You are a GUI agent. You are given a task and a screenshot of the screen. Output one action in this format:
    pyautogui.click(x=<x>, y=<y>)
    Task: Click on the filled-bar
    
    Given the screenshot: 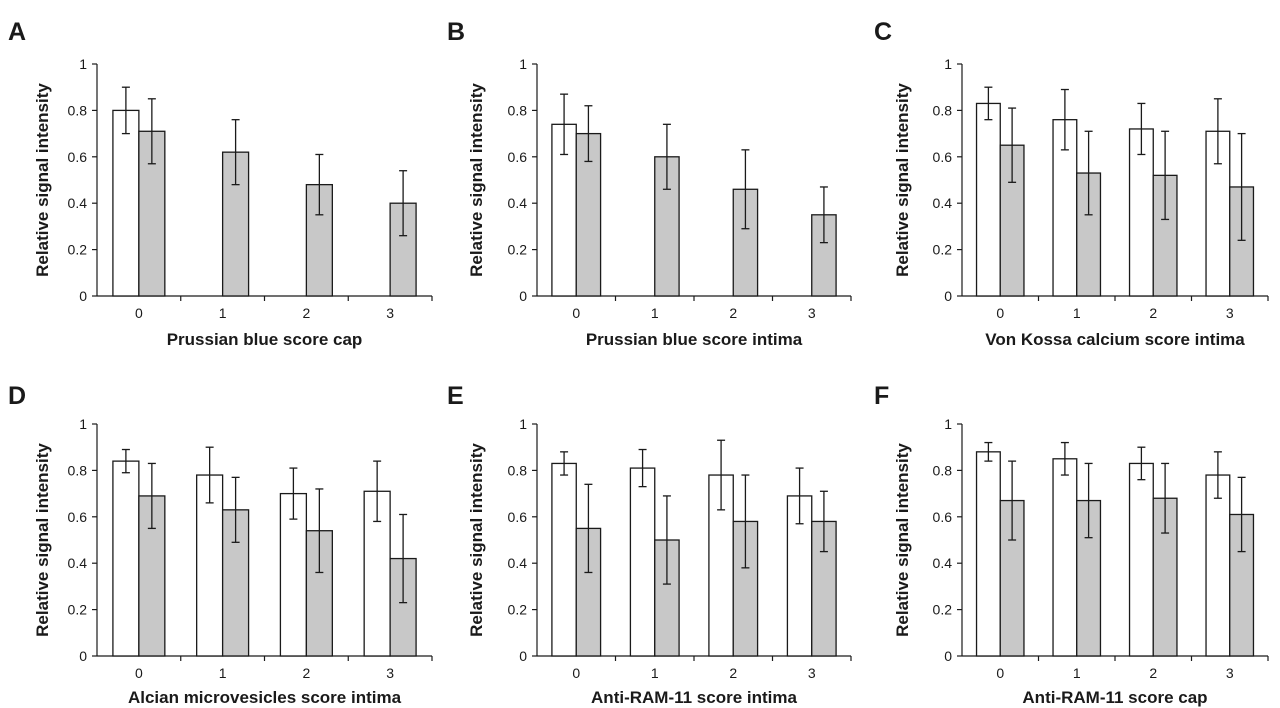 What is the action you would take?
    pyautogui.click(x=152, y=576)
    